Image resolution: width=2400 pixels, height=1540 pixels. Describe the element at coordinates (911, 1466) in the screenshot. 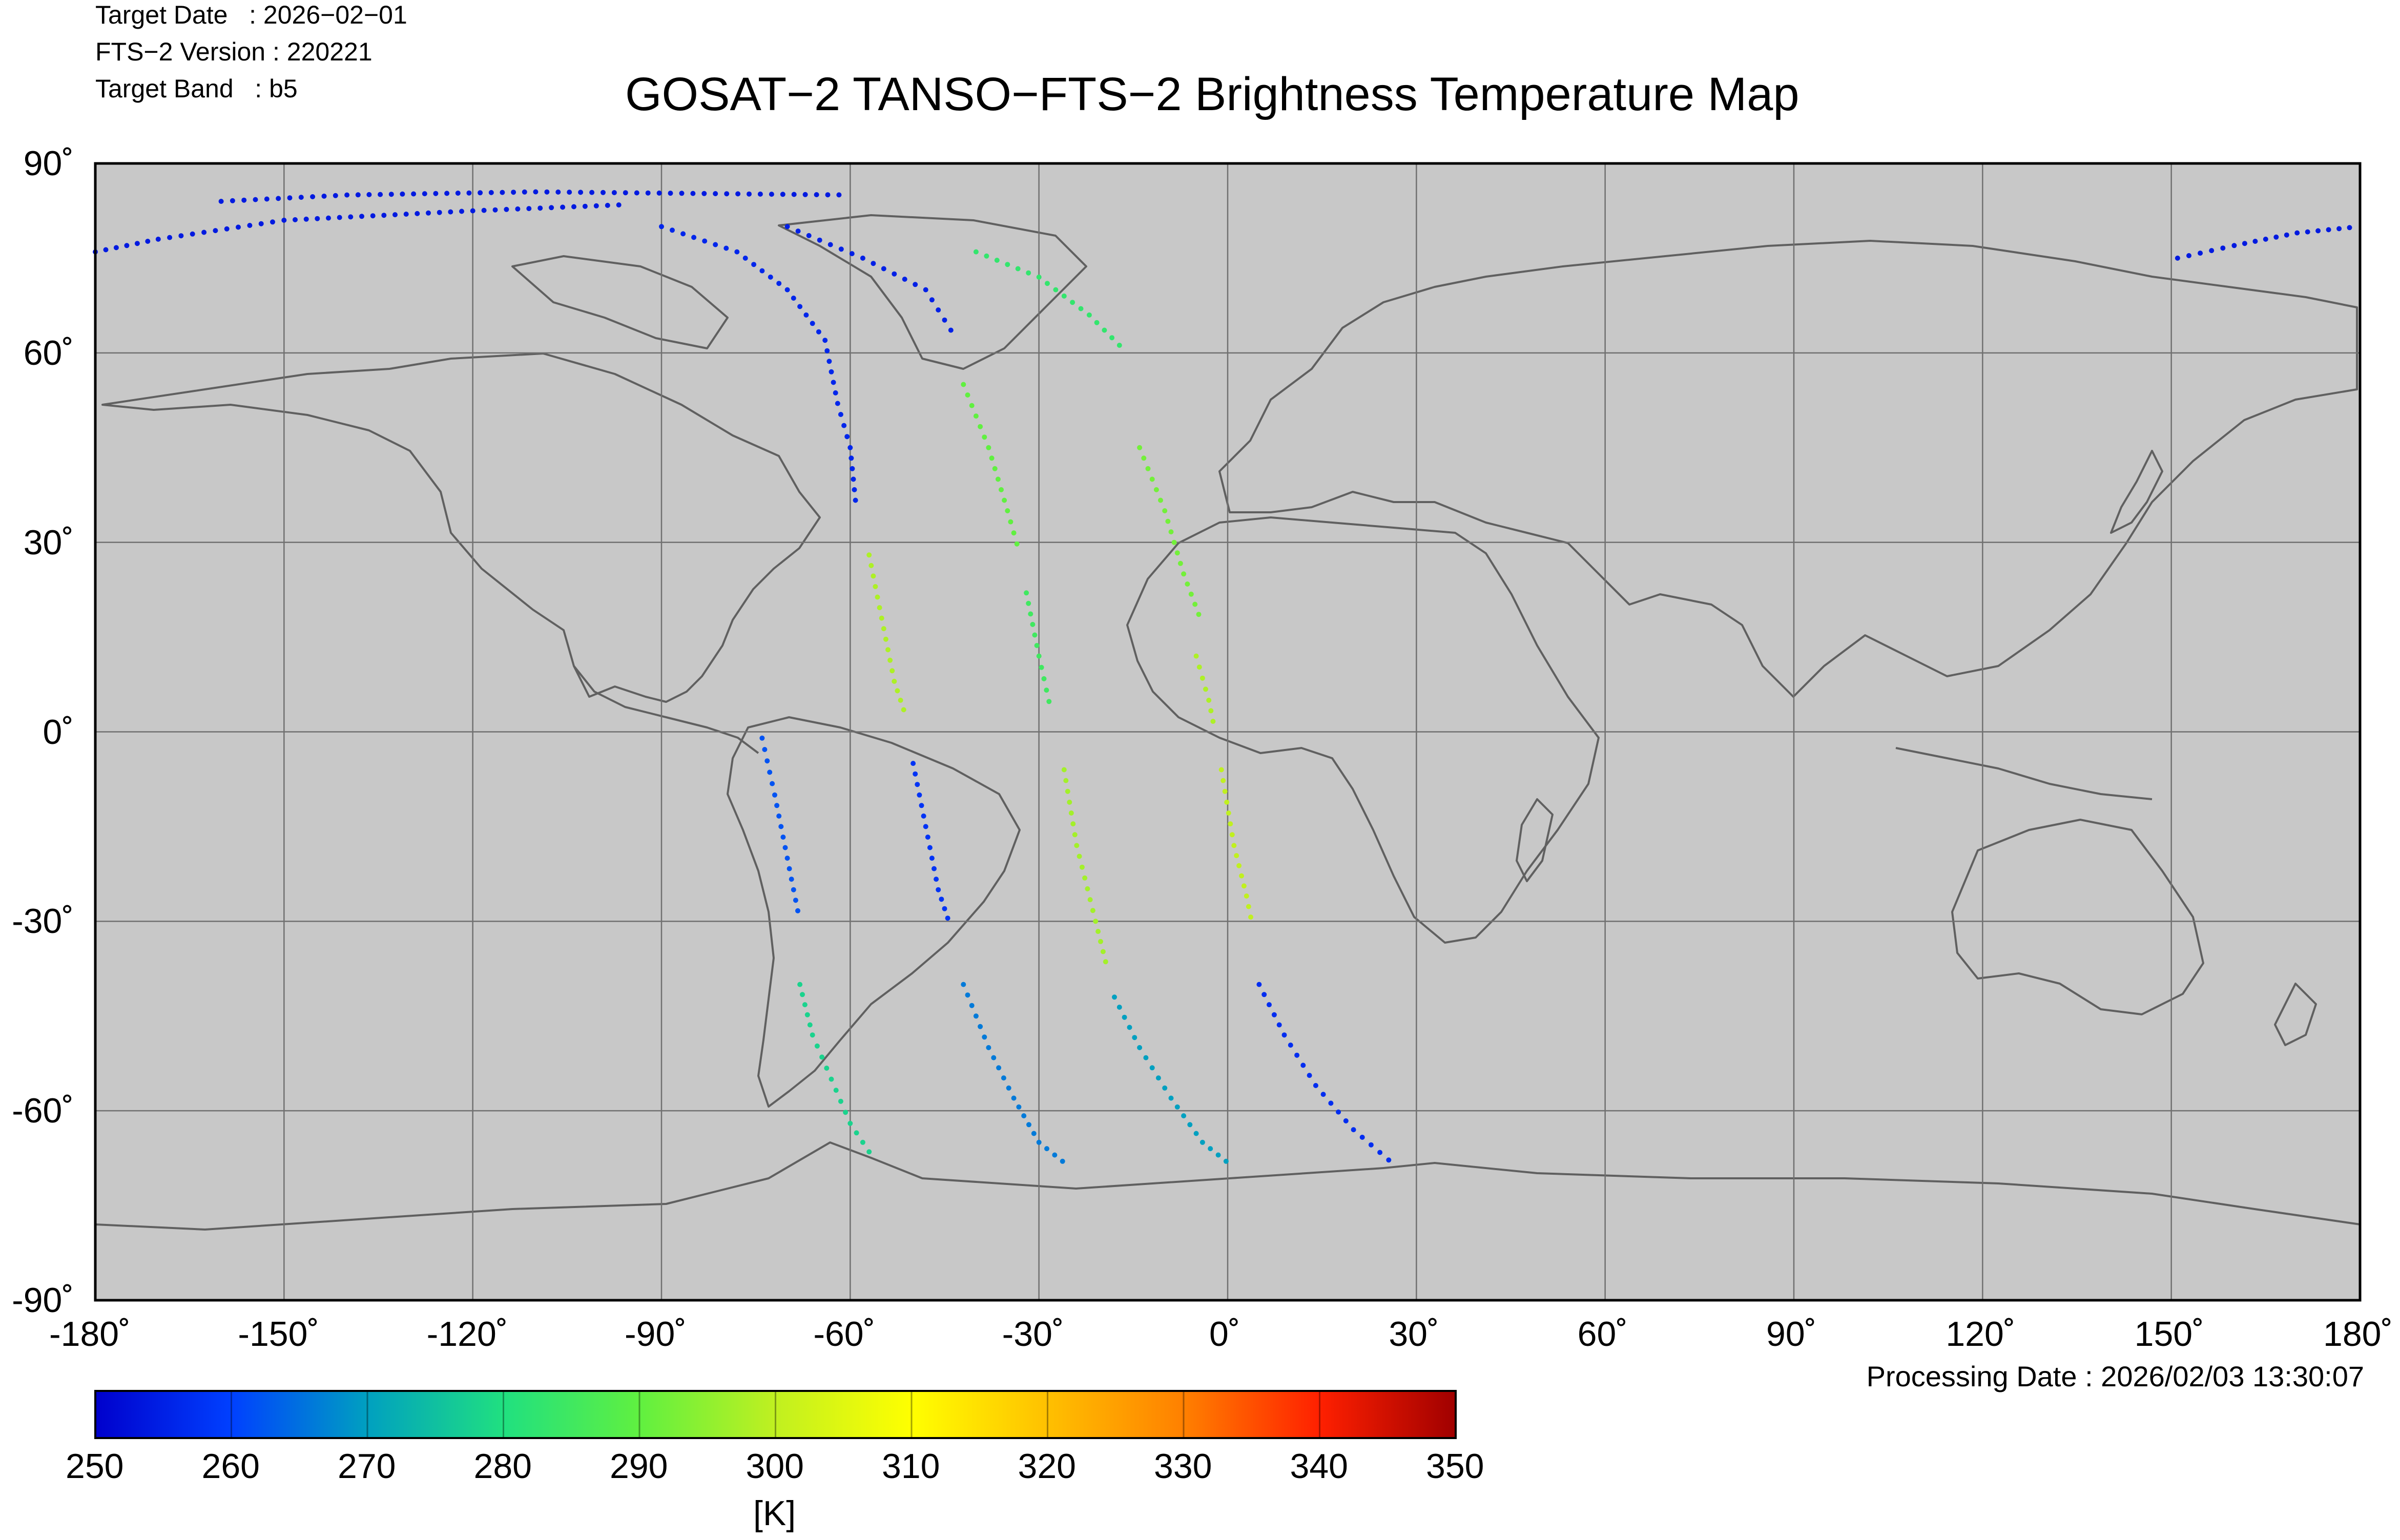

I see `colorbar-tick-label: 310` at that location.